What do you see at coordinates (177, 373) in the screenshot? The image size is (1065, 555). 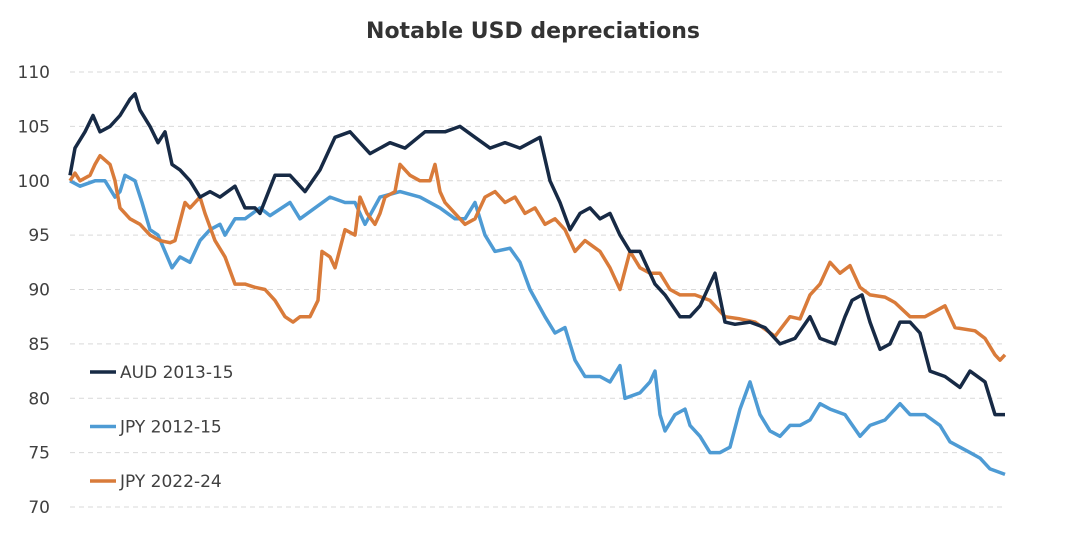 I see `legend-label: AUD 2013-15` at bounding box center [177, 373].